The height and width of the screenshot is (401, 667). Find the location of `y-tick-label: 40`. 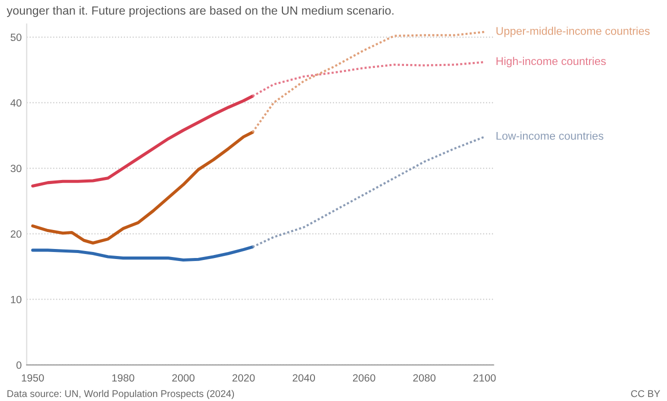

y-tick-label: 40 is located at coordinates (16, 103).